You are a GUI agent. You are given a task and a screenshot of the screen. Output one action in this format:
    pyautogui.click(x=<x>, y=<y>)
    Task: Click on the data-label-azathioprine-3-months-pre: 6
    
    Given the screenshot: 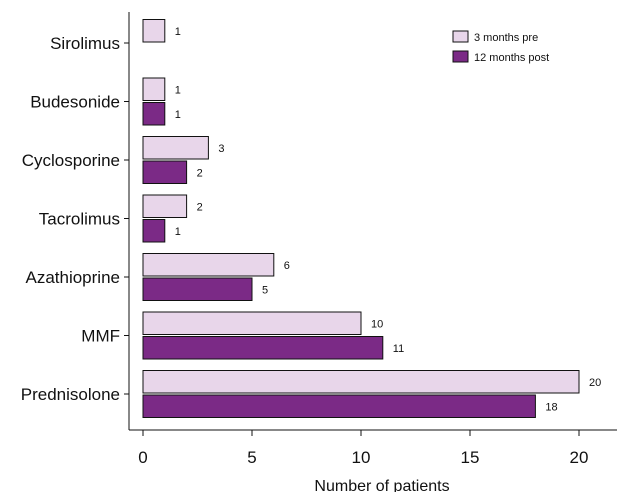 What is the action you would take?
    pyautogui.click(x=287, y=266)
    